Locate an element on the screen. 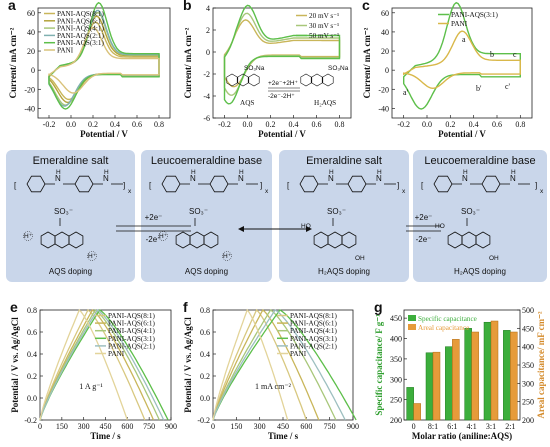 Image resolution: width=550 pixels, height=447 pixels. y2-tick-label: 400 is located at coordinates (528, 347).